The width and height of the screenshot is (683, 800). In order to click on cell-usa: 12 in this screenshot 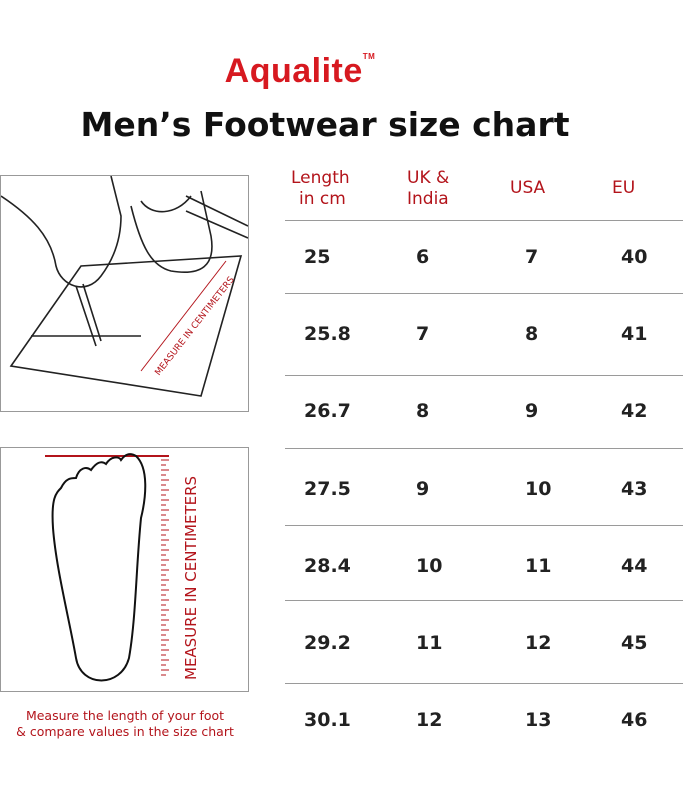, I will do `click(538, 643)`.